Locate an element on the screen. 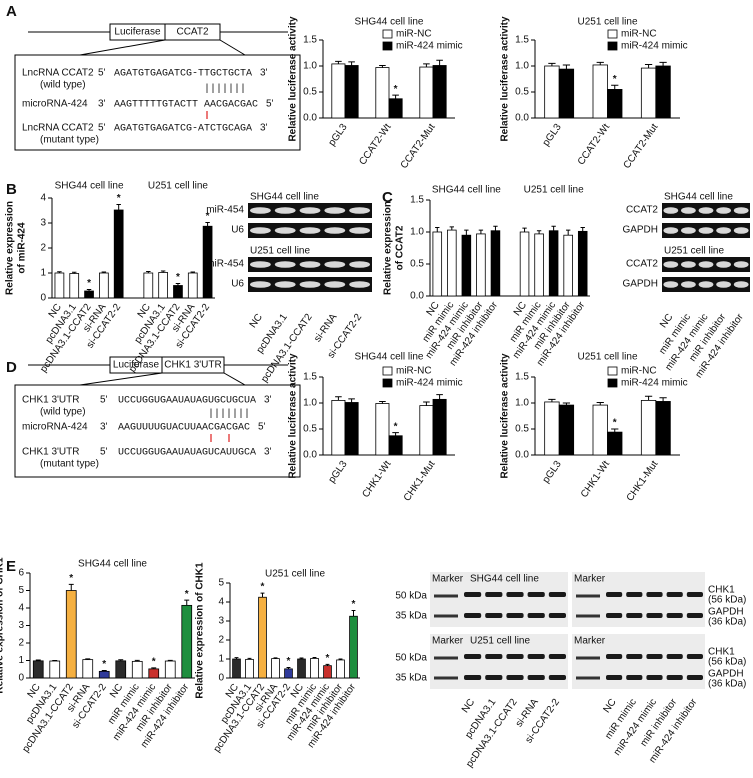 This screenshot has width=753, height=778. blot-title: SHG44 cell line is located at coordinates (698, 197).